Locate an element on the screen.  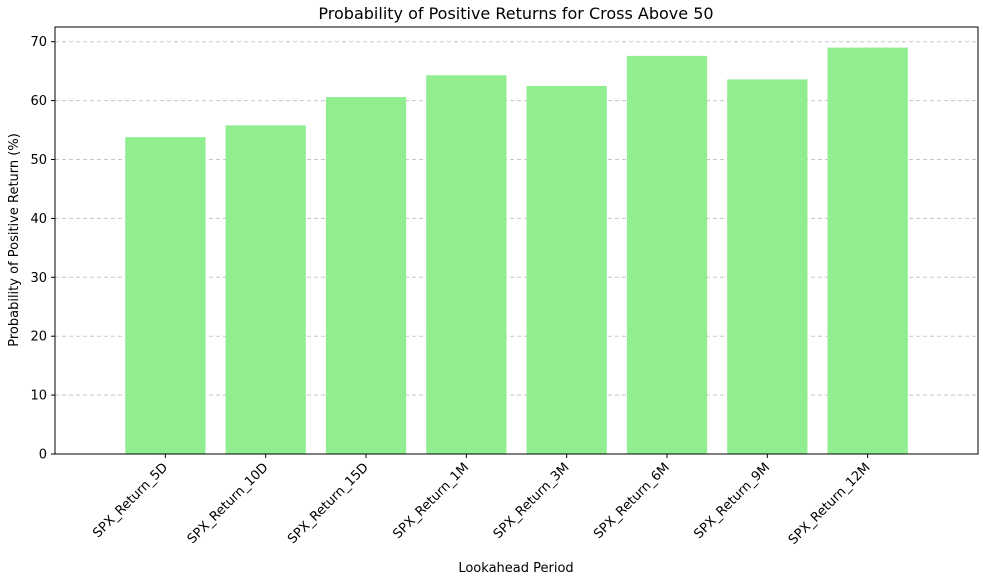
y-axis: 0 10 20 30 40 50 60 70 is located at coordinates (42, 249).